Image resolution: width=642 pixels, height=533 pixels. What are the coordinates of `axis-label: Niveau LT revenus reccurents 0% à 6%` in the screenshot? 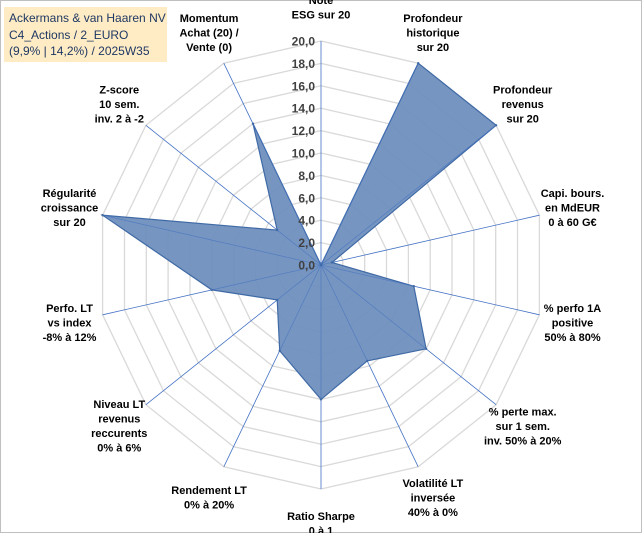 It's located at (119, 427).